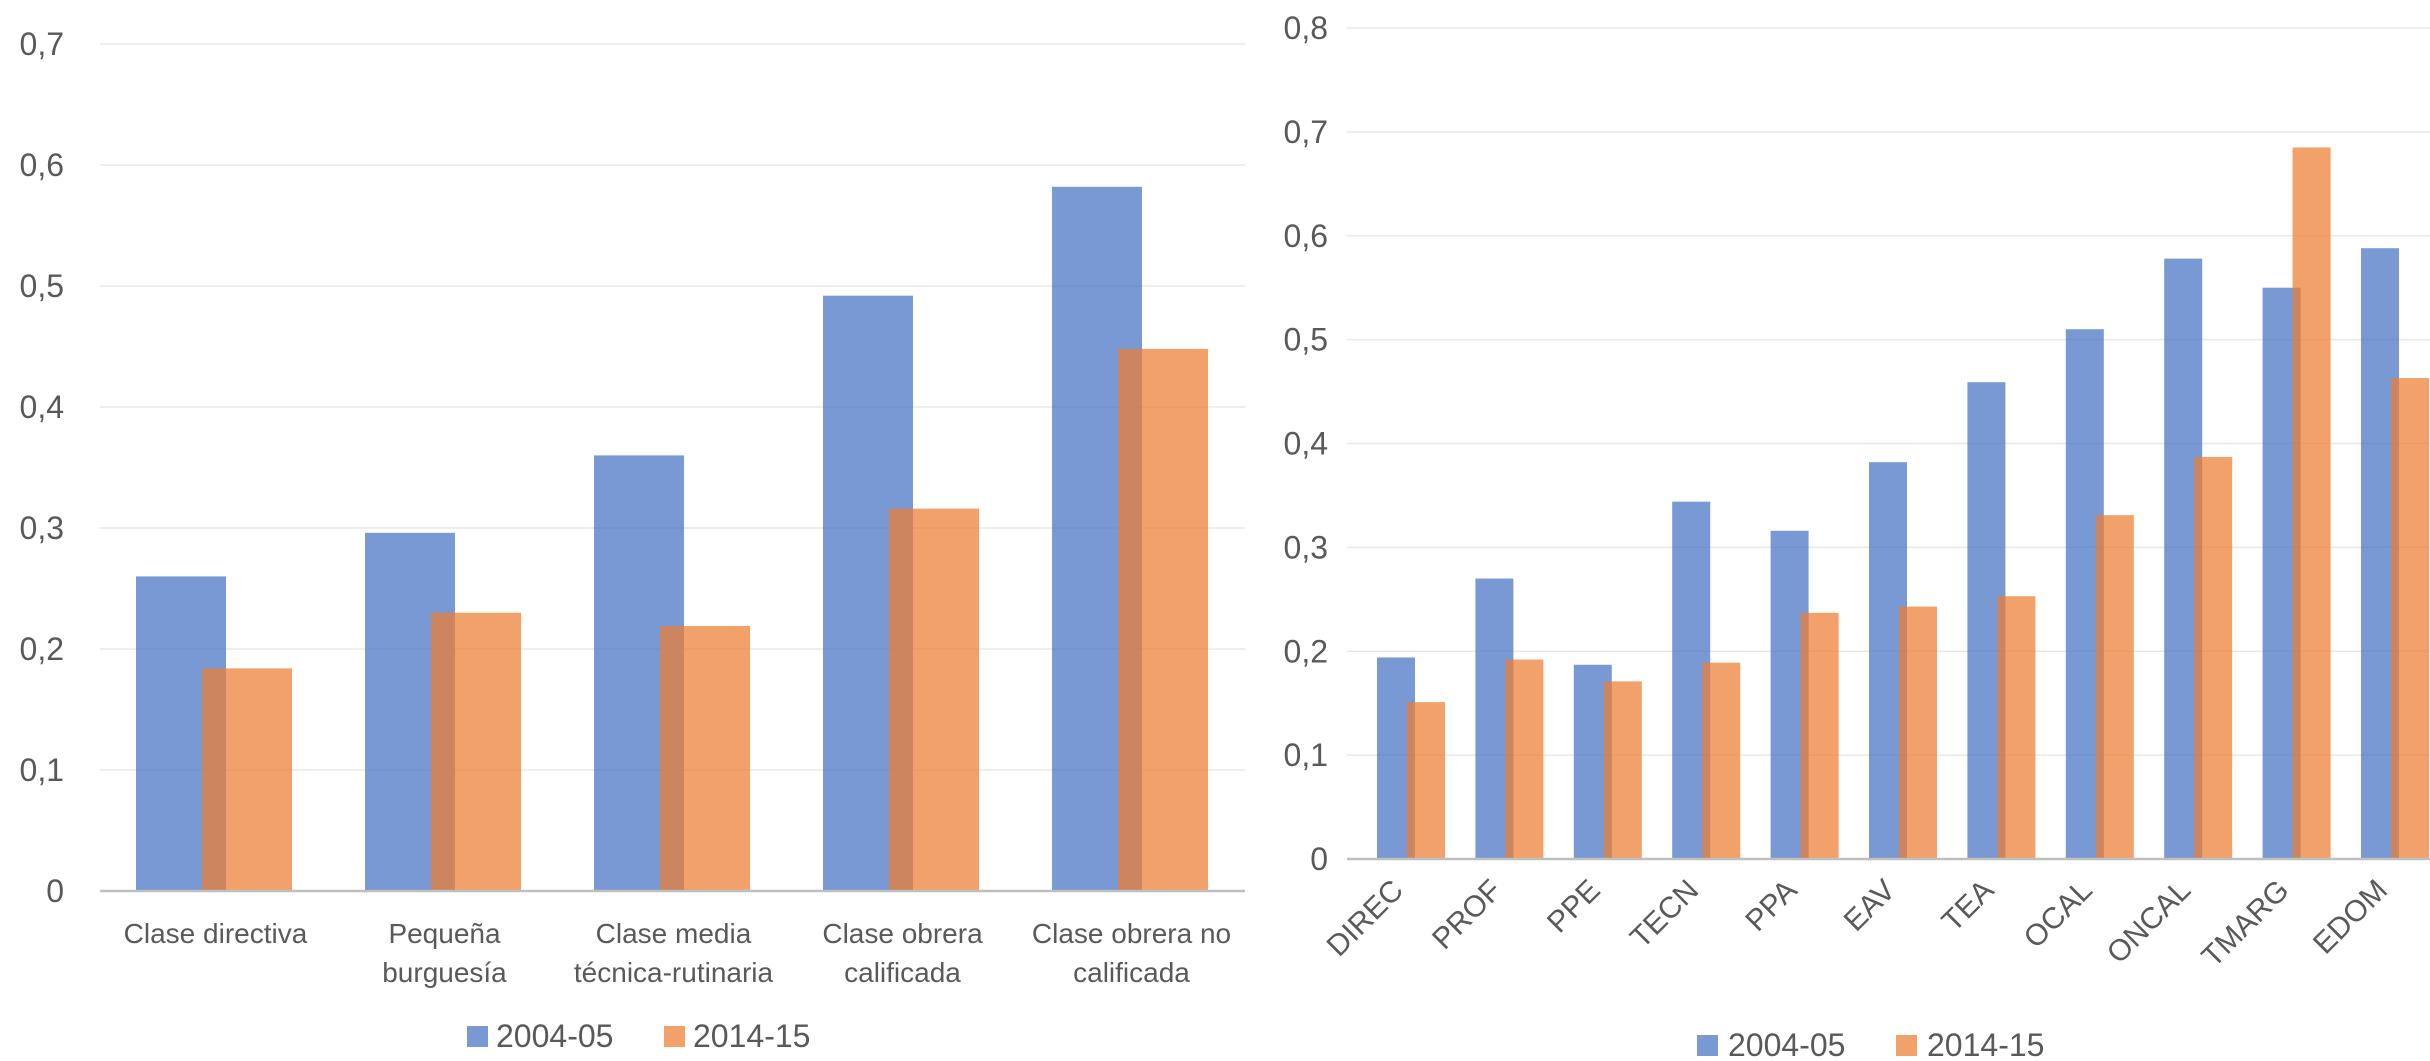  Describe the element at coordinates (216, 933) in the screenshot. I see `x-category-label: Clase directiva` at that location.